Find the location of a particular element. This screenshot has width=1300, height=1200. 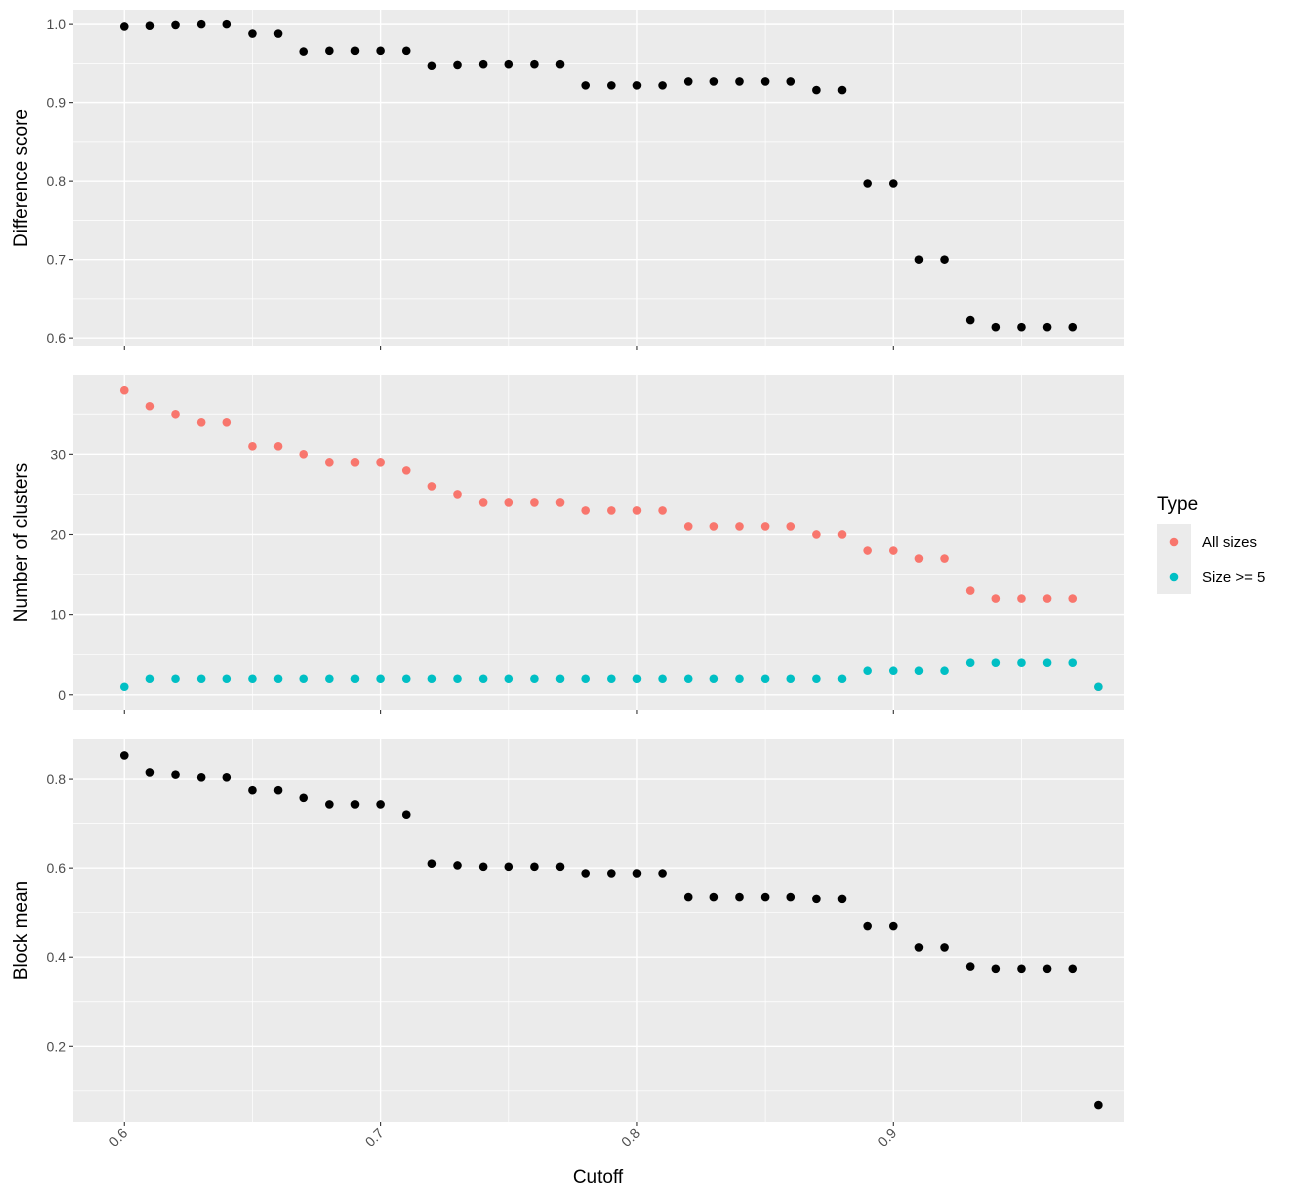

y-tick-label: 0.2 is located at coordinates (57, 1046).